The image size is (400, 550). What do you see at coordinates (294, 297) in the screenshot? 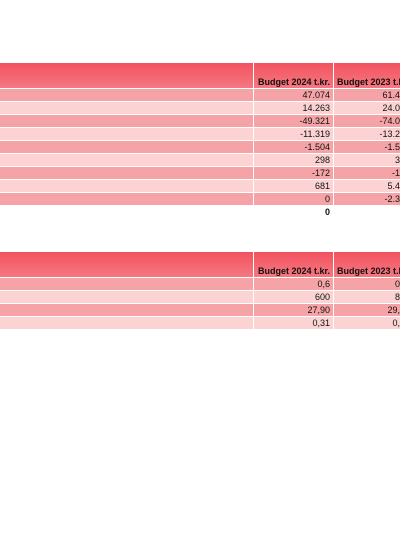
I see `value-cell: 600` at bounding box center [294, 297].